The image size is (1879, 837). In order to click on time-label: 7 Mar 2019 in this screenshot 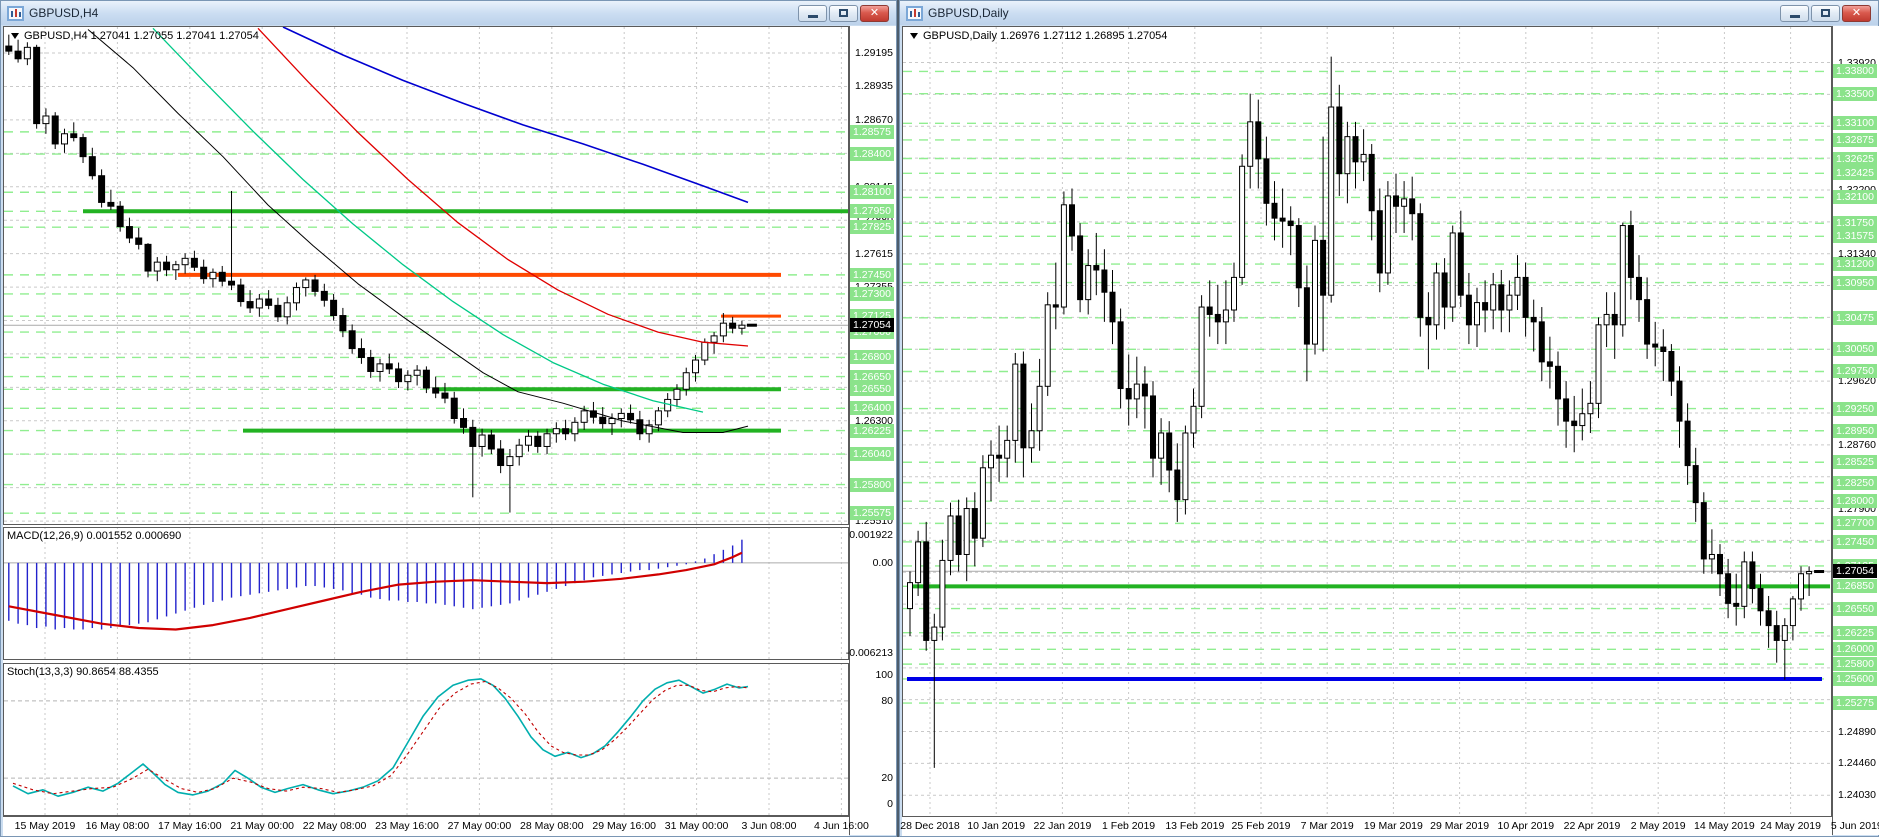, I will do `click(1327, 826)`.